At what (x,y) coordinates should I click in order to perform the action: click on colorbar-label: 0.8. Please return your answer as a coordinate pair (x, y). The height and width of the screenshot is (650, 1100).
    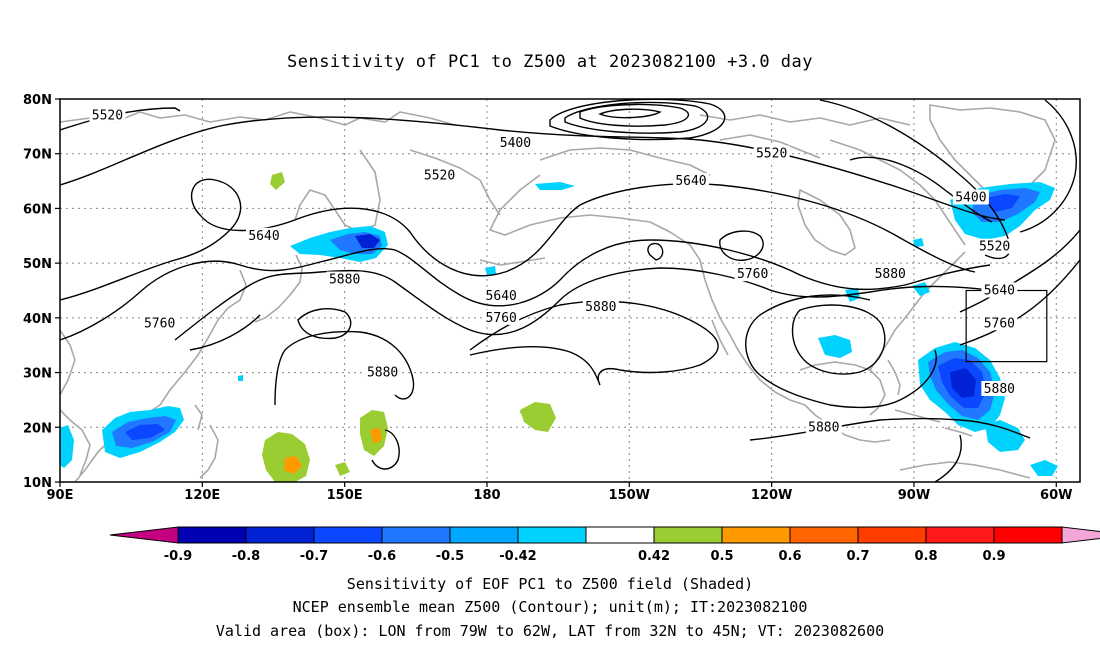
    Looking at the image, I should click on (925, 556).